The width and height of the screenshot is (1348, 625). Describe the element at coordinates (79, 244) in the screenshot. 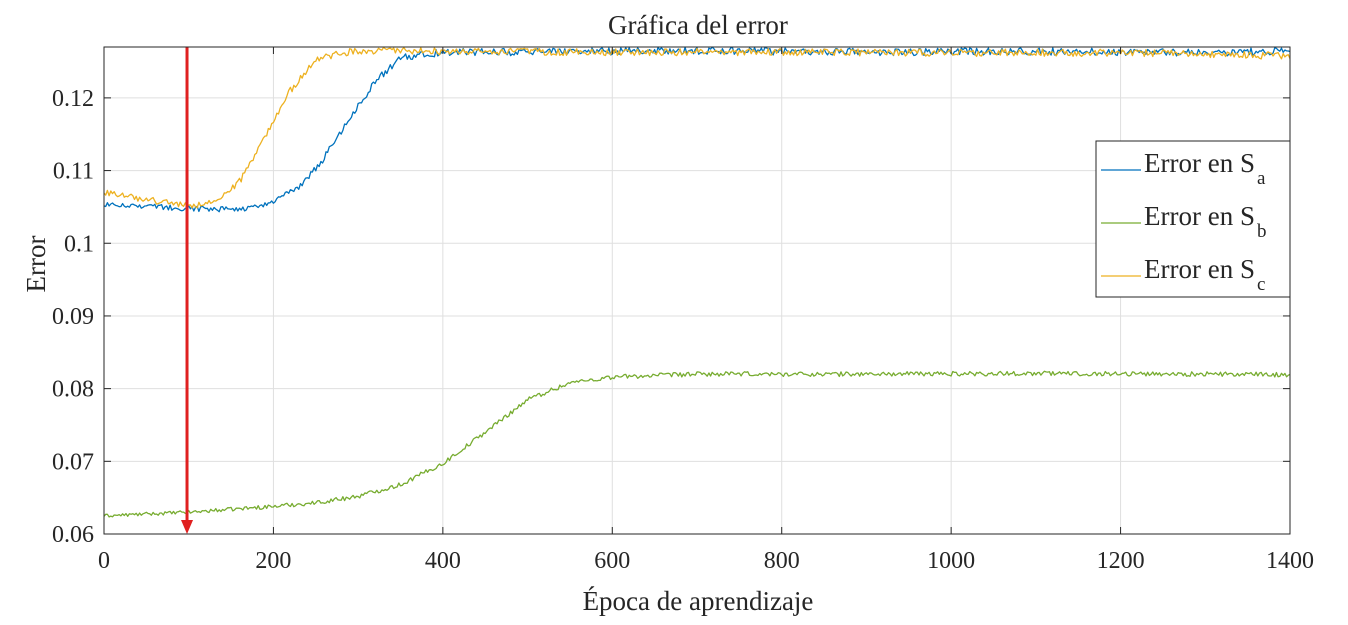

I see `y-tick-label: 0.1` at that location.